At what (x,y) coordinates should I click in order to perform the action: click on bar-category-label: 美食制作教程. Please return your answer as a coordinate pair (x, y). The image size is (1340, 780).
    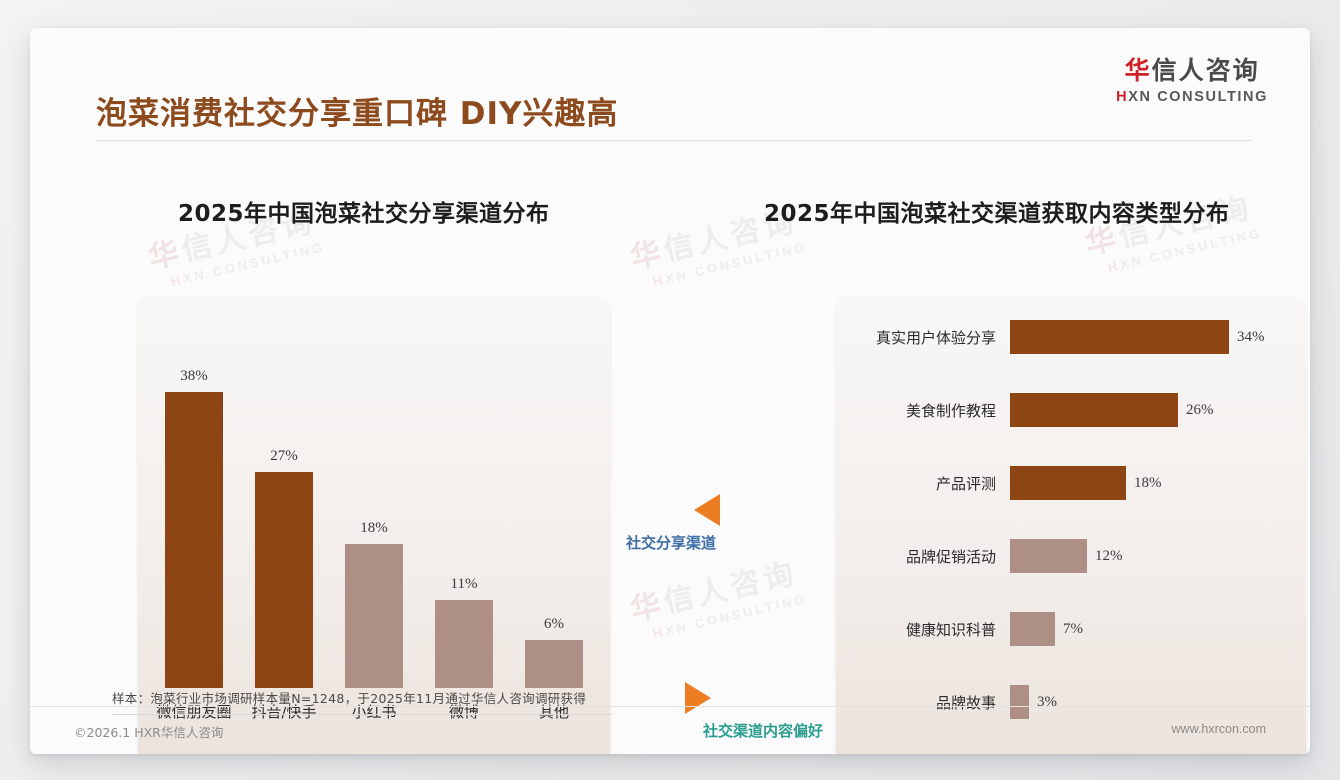
    Looking at the image, I should click on (950, 410).